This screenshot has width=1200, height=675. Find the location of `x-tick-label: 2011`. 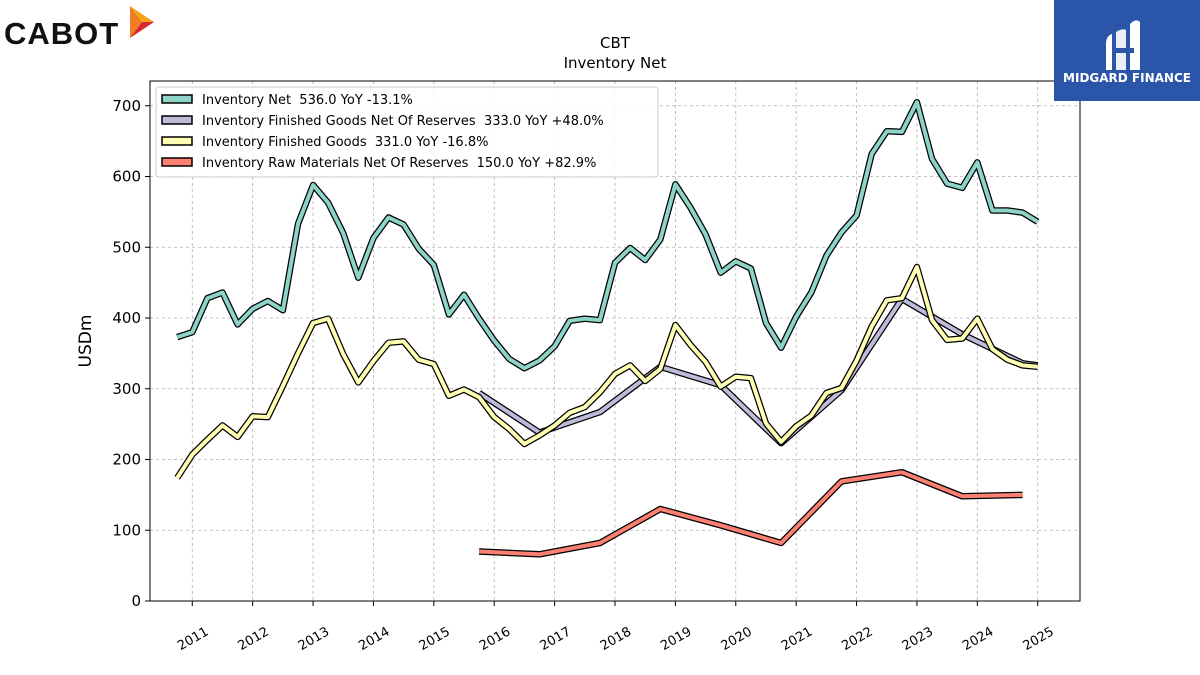

x-tick-label: 2011 is located at coordinates (193, 639).